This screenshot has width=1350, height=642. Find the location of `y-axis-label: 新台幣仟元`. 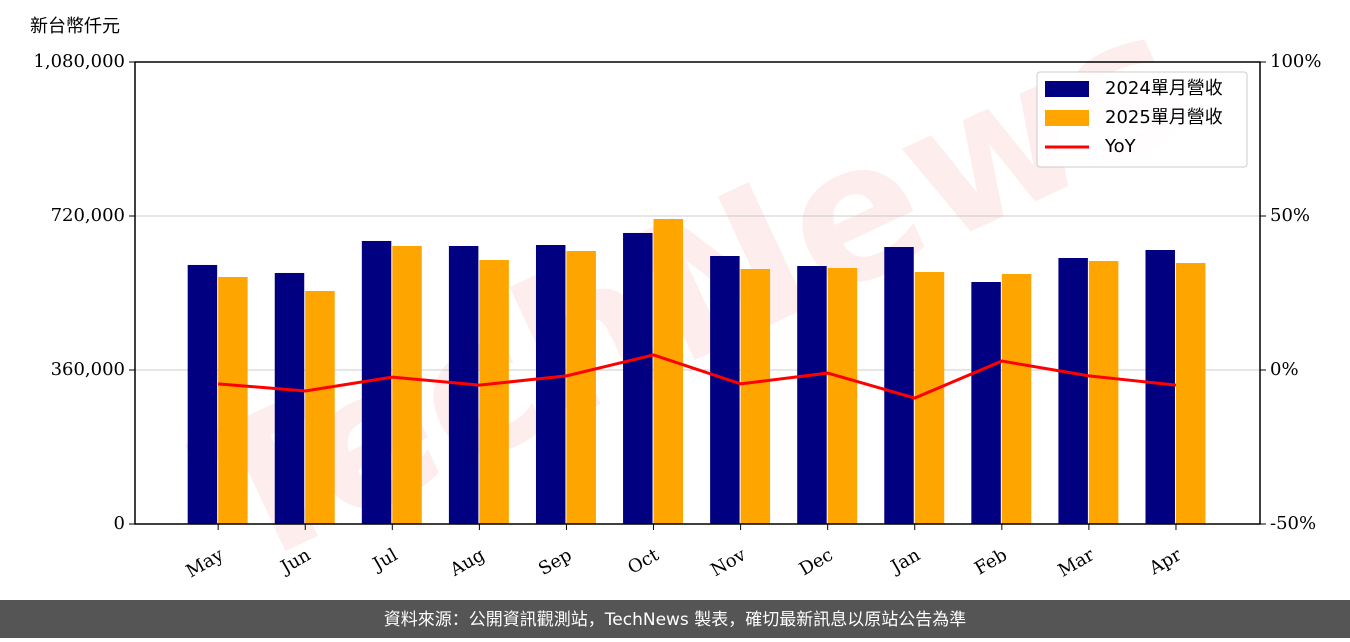

y-axis-label: 新台幣仟元 is located at coordinates (75, 26).